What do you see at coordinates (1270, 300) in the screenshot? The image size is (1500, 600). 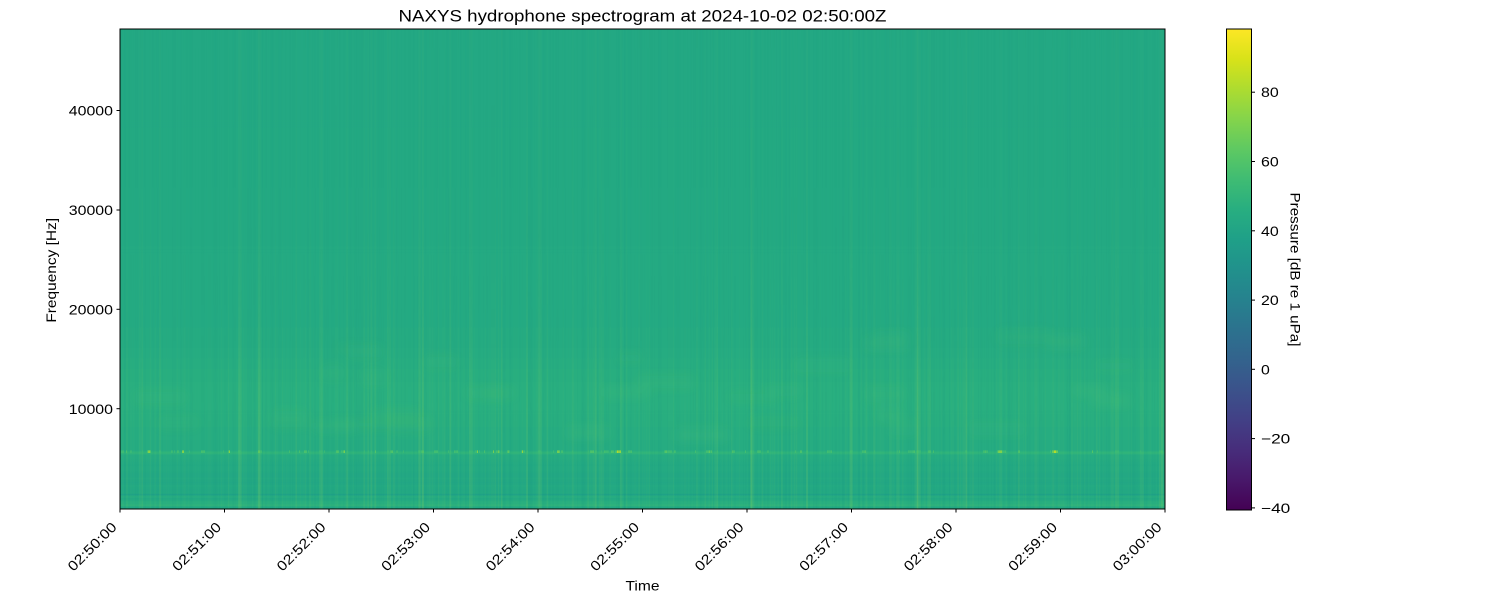 I see `svg-text: 20` at bounding box center [1270, 300].